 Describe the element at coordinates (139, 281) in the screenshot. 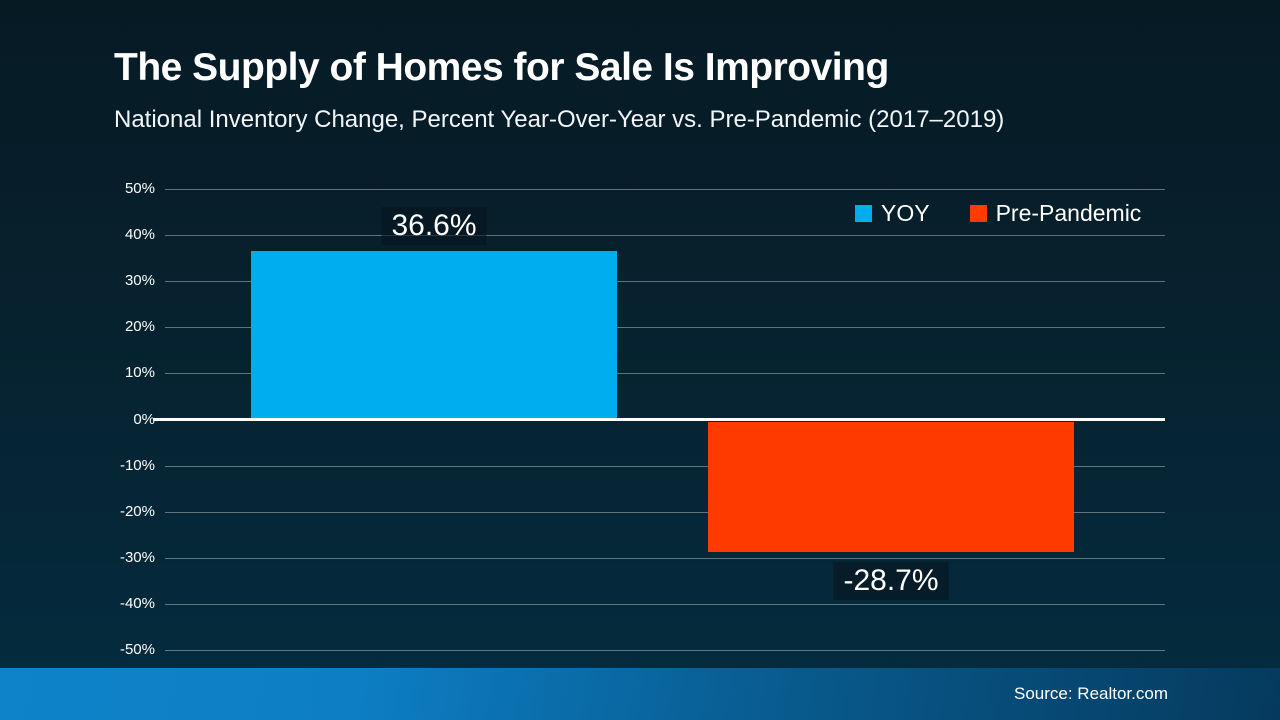

I see `y-axis-tick-label: 30%` at that location.